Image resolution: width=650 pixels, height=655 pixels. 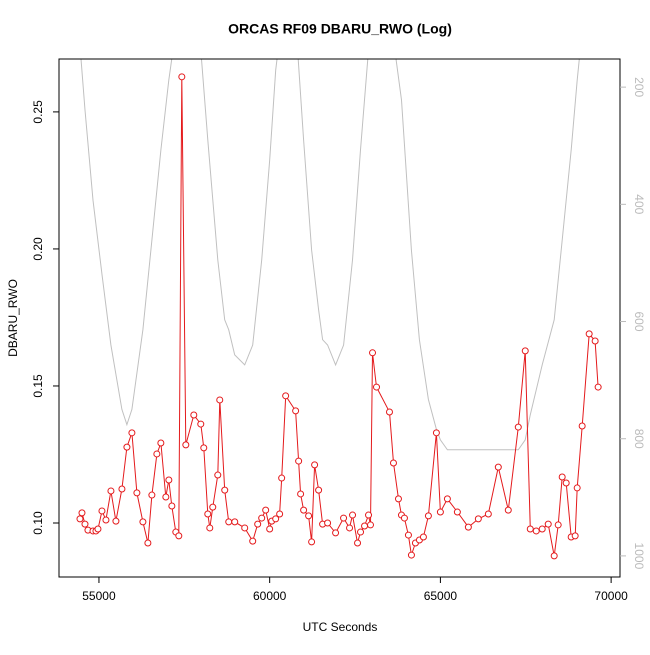 What do you see at coordinates (611, 596) in the screenshot?
I see `x-tick-label: 70000` at bounding box center [611, 596].